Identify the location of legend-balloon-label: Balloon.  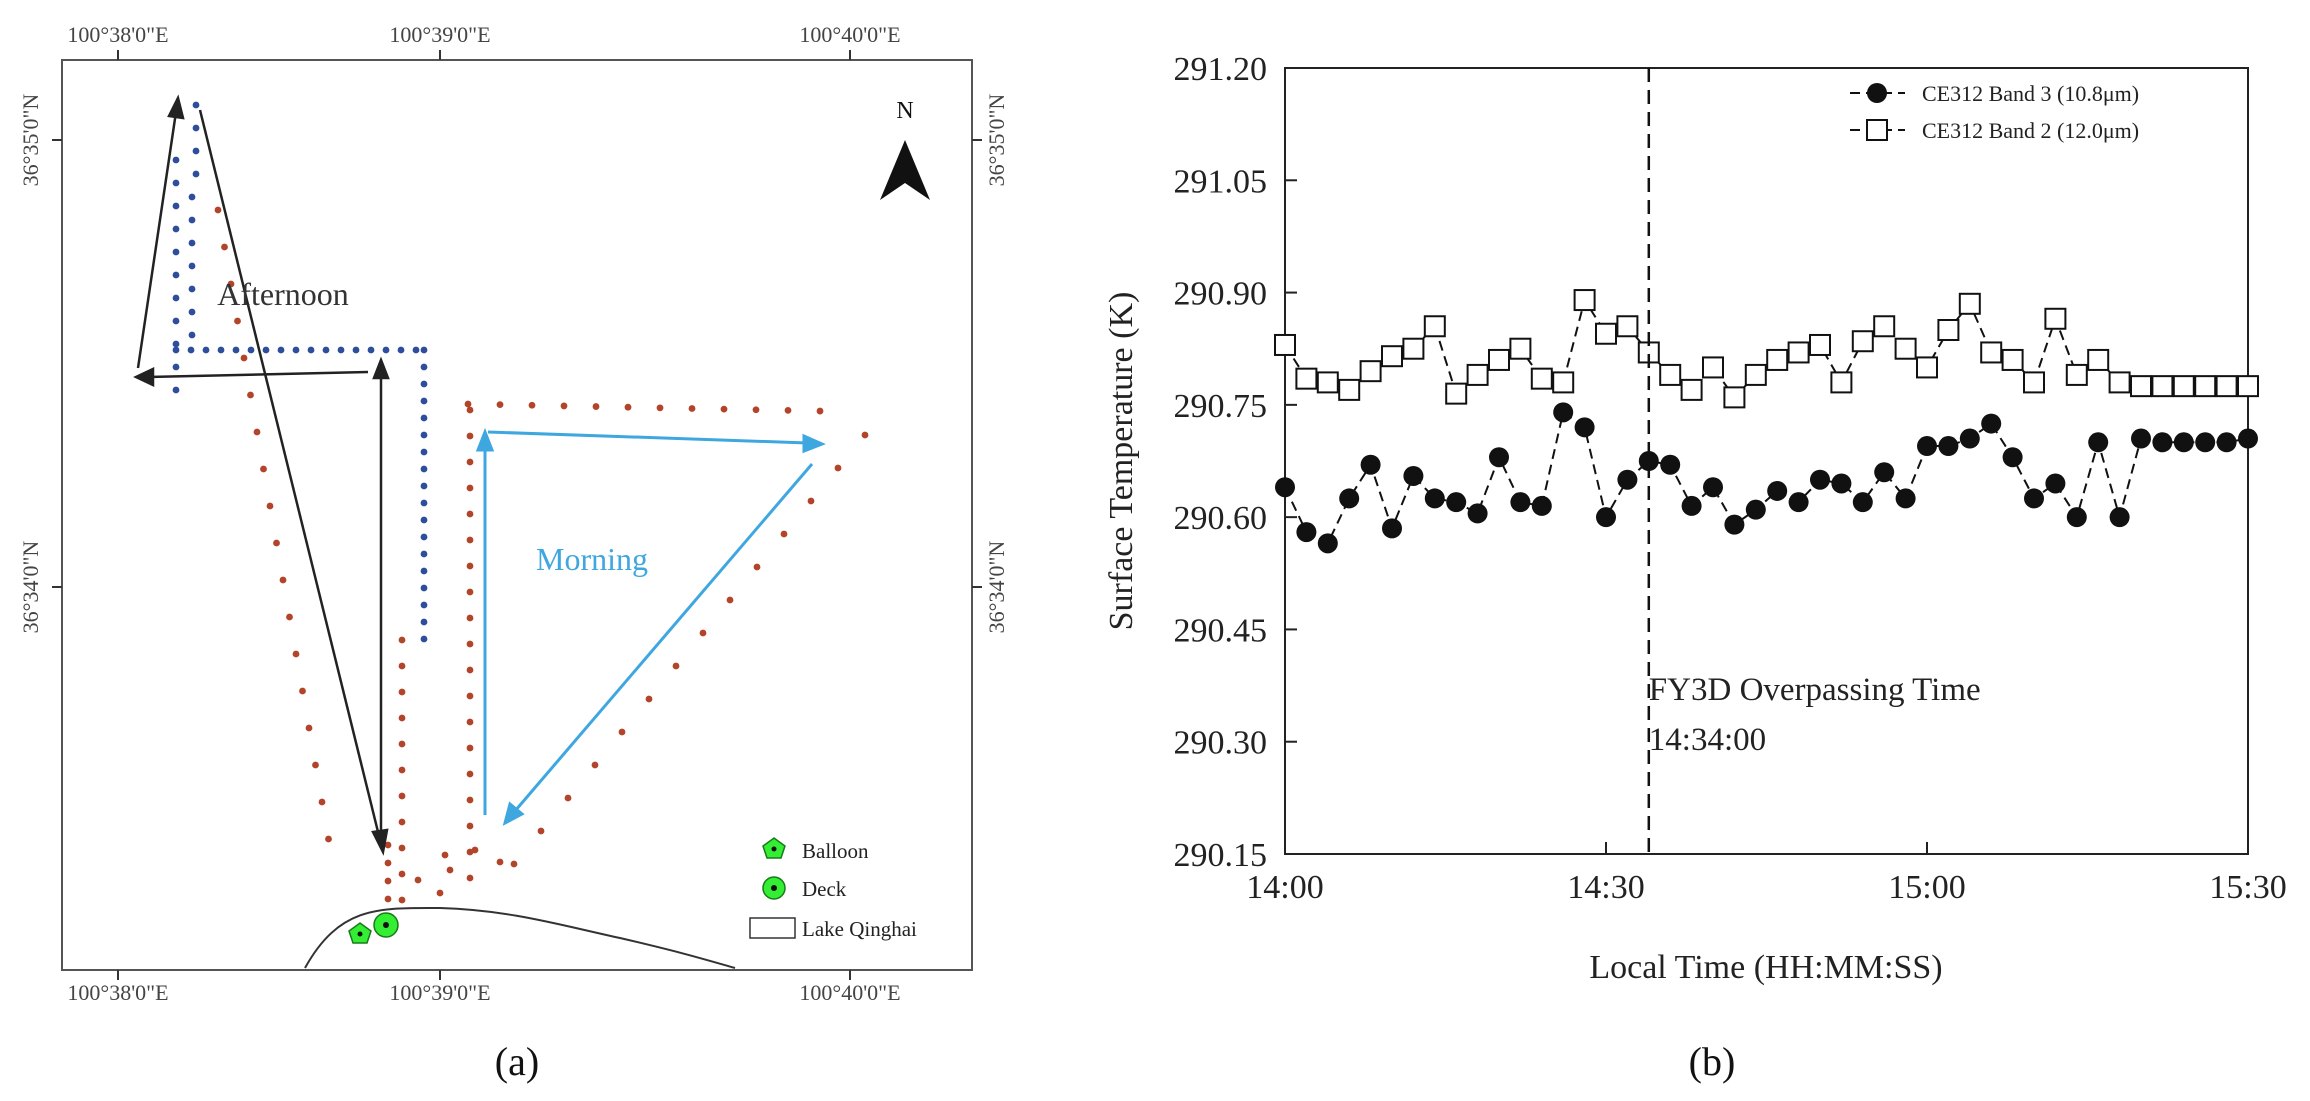
(835, 851).